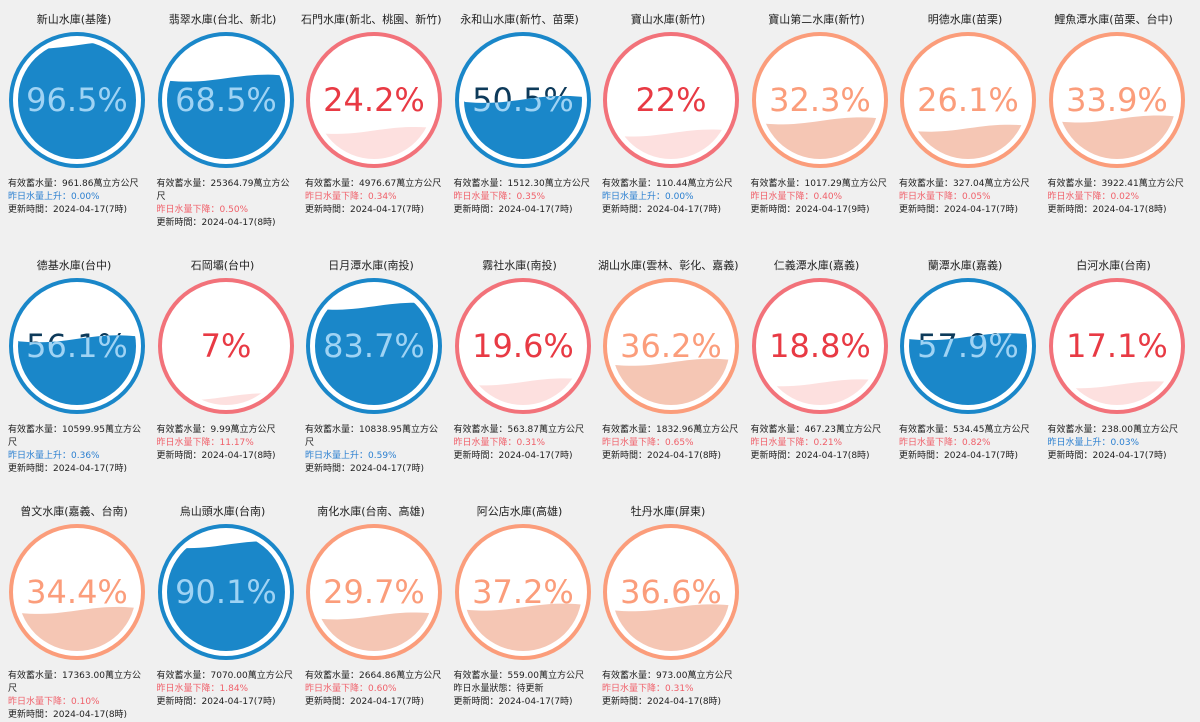 The image size is (1200, 722). Describe the element at coordinates (668, 19) in the screenshot. I see `reservoir-name: 寶山水庫(新竹)` at that location.